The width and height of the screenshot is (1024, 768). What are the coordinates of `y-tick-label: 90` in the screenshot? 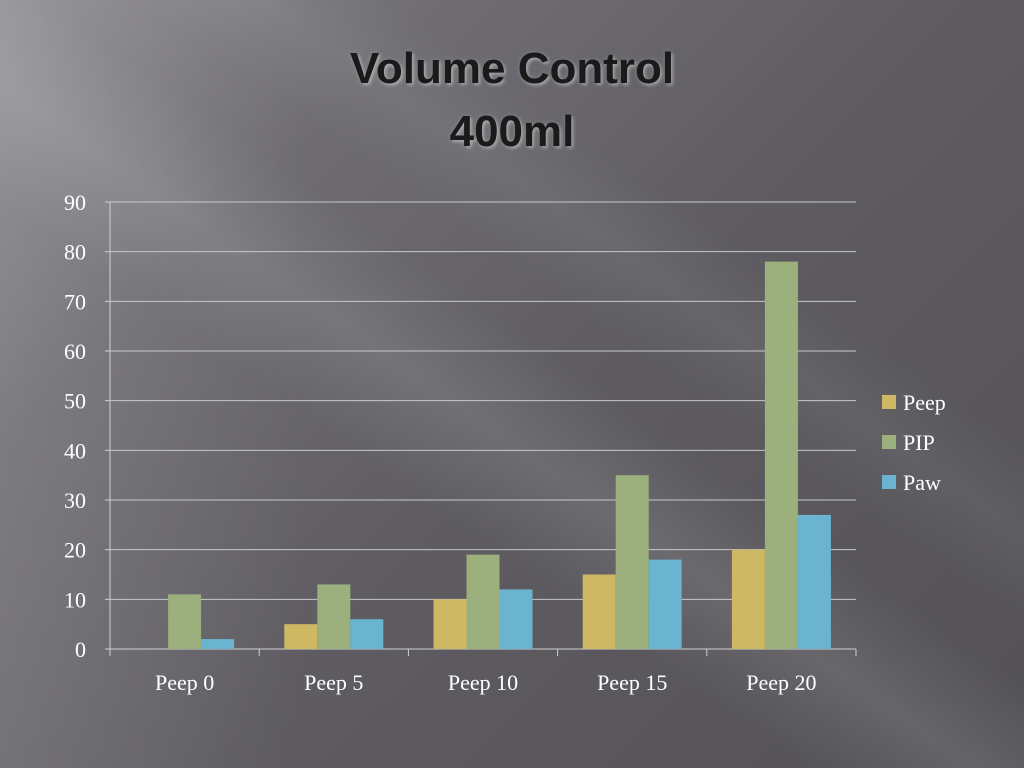 It's located at (75, 202).